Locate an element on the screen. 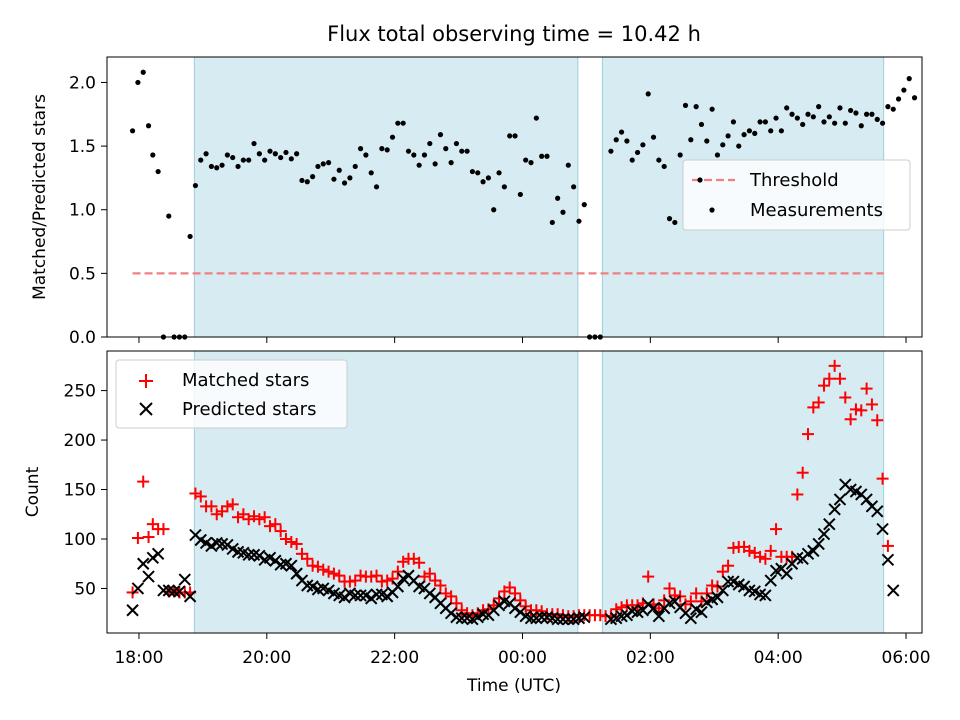 The height and width of the screenshot is (720, 960). top-x-axis-ticks is located at coordinates (522, 340).